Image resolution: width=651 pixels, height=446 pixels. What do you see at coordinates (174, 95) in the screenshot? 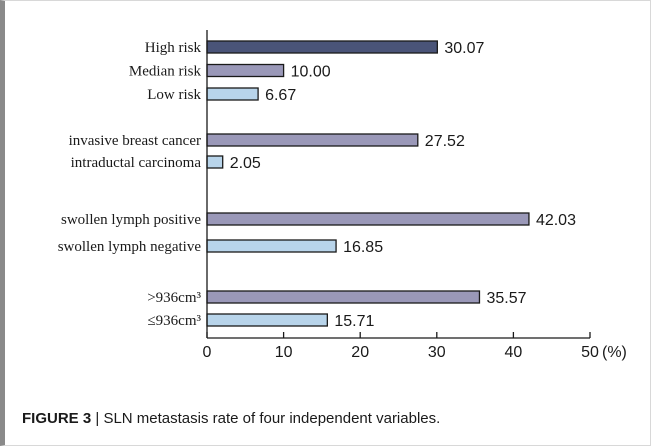
I see `category-label: Low risk` at bounding box center [174, 95].